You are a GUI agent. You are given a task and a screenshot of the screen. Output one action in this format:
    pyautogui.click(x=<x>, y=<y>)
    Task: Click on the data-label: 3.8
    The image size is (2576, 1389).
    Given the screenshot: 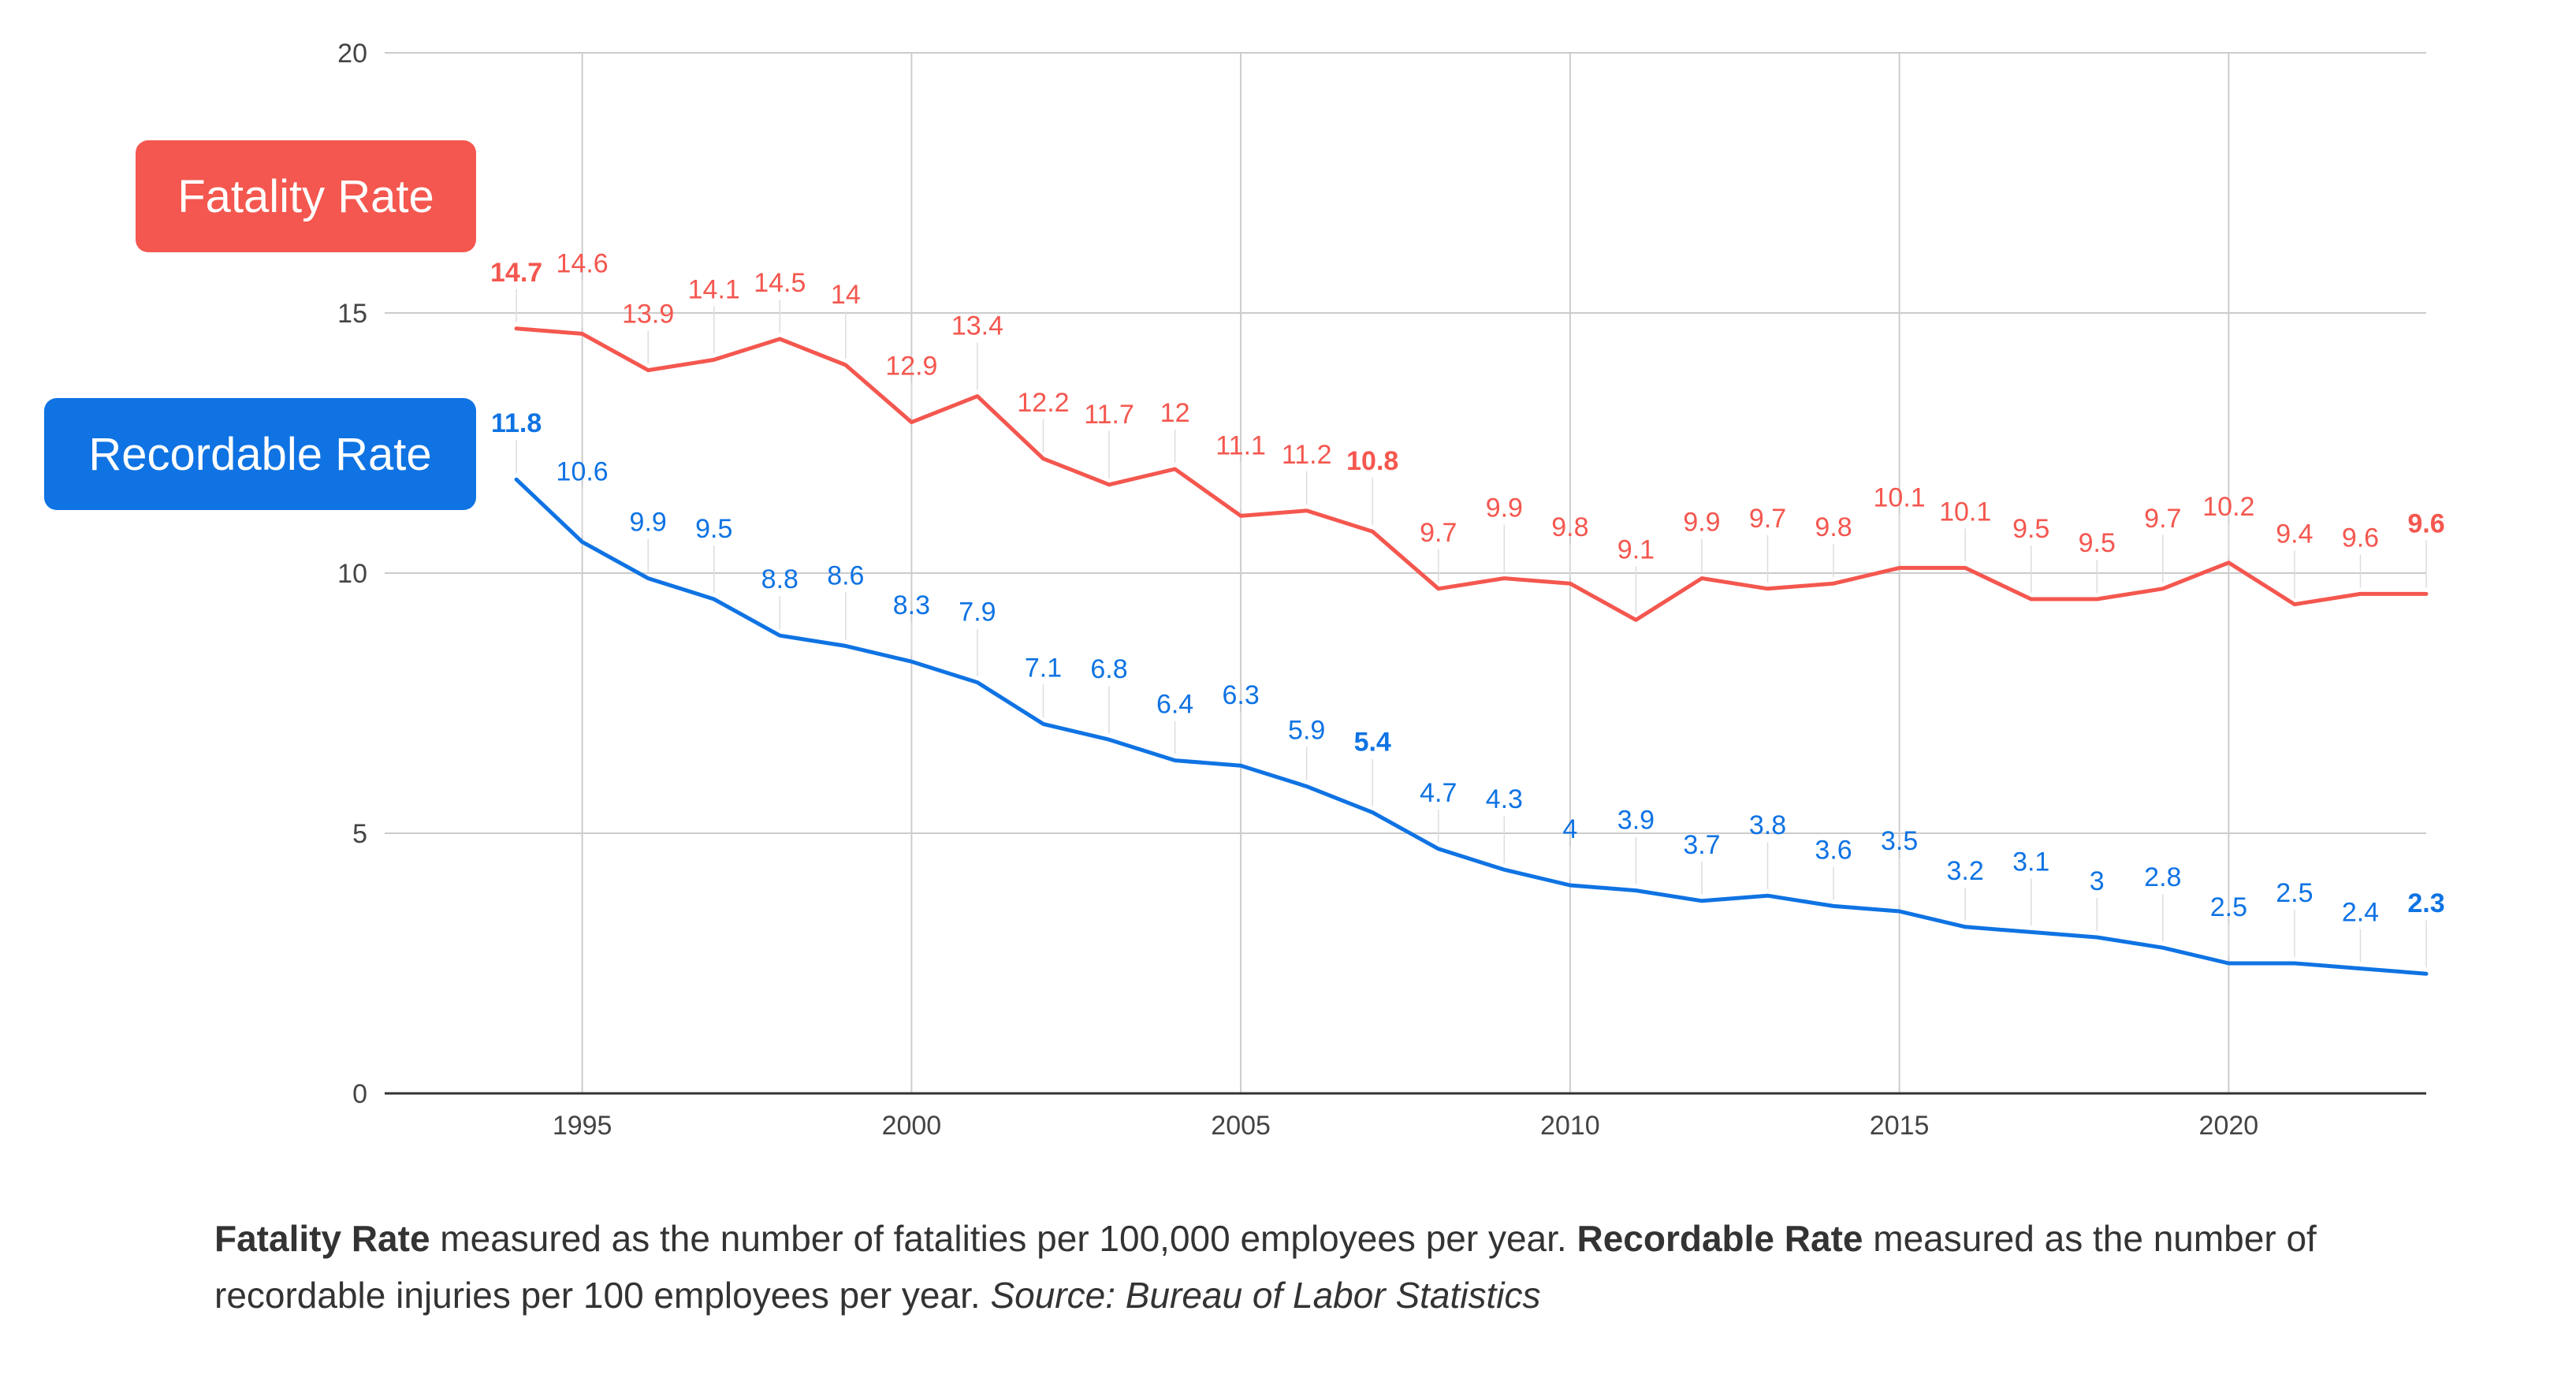 What is the action you would take?
    pyautogui.click(x=1767, y=825)
    